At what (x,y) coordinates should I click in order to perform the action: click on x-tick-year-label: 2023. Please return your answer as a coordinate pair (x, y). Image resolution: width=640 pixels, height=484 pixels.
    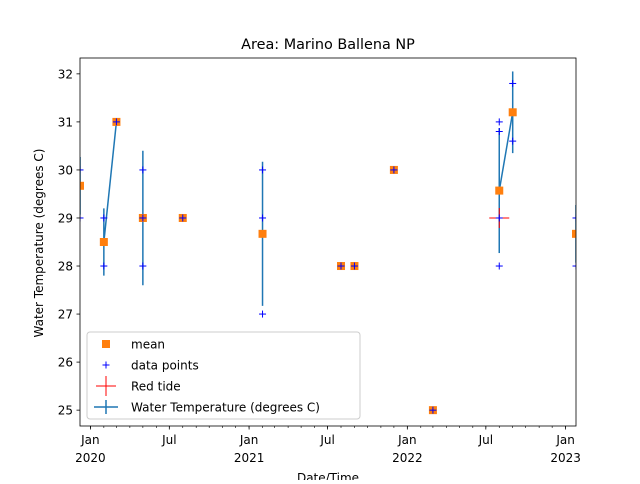
    Looking at the image, I should click on (565, 458).